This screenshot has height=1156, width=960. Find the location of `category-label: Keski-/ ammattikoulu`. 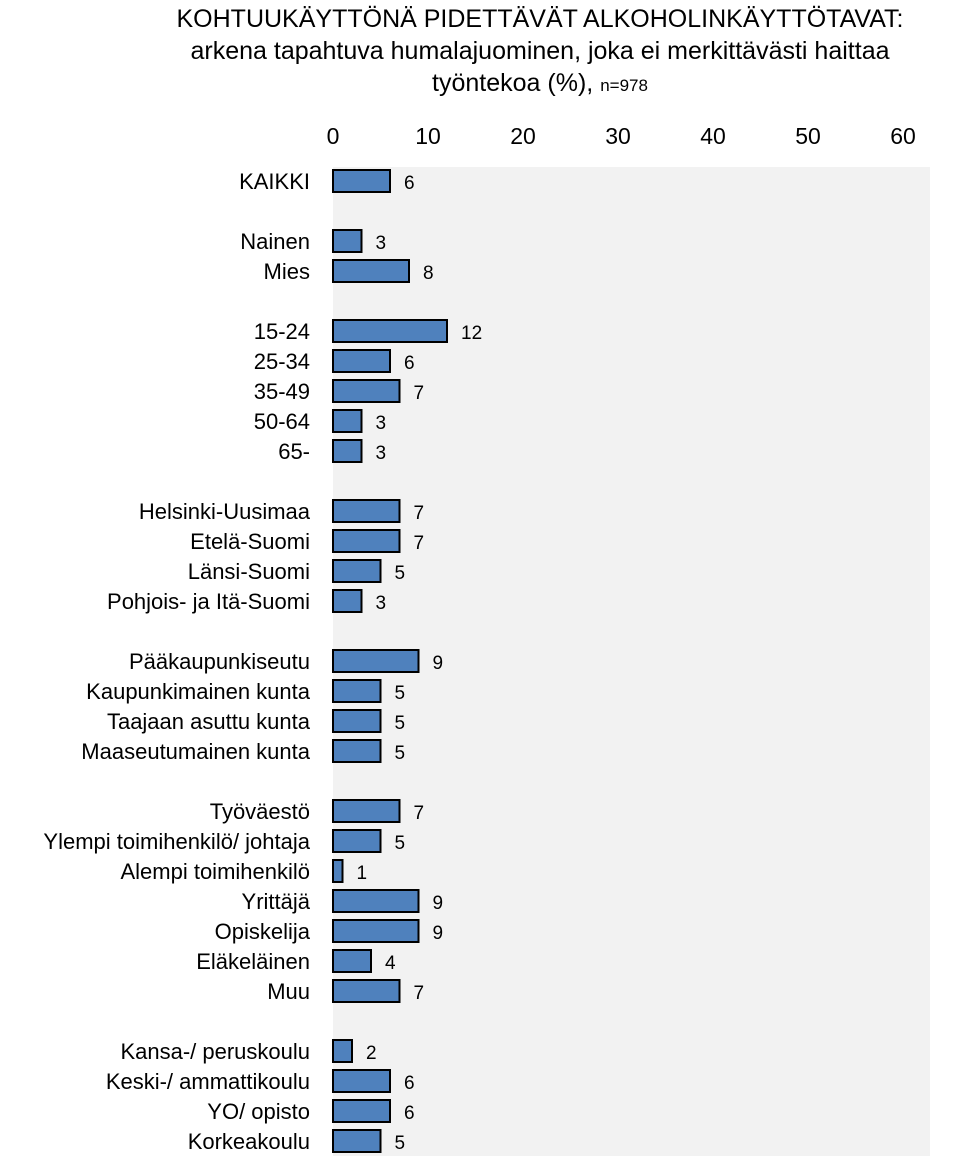

category-label: Keski-/ ammattikoulu is located at coordinates (208, 1081).